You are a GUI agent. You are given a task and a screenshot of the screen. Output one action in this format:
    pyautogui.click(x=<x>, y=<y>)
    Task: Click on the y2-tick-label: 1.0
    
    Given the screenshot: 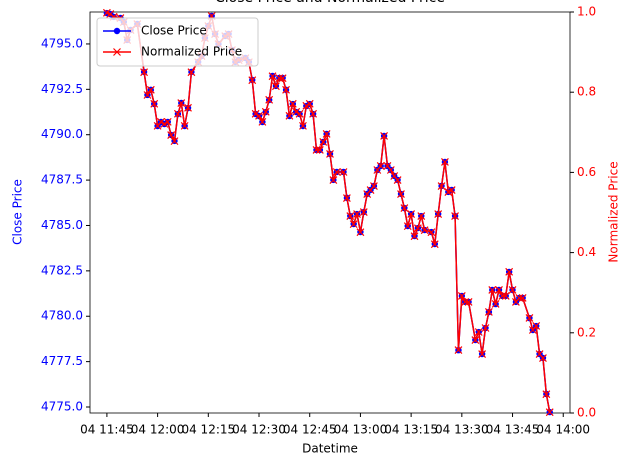 What is the action you would take?
    pyautogui.click(x=586, y=12)
    